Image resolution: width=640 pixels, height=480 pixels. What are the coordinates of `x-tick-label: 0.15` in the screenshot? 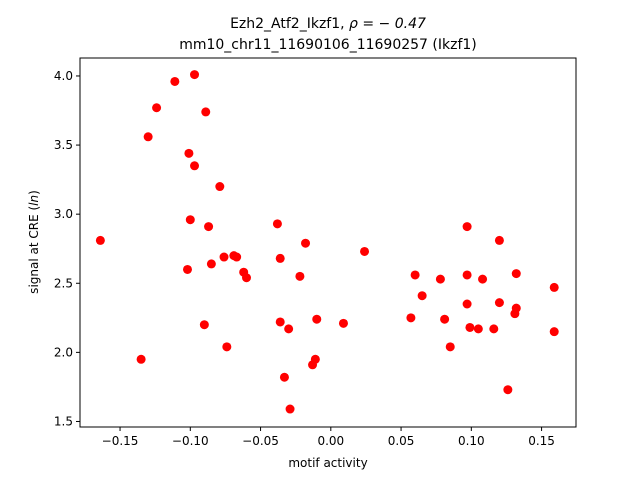 It's located at (541, 441).